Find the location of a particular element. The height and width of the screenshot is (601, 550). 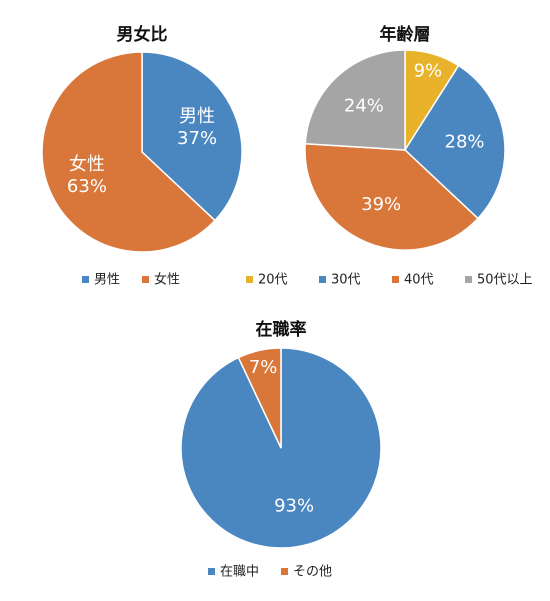

chart-title: 在職率 is located at coordinates (281, 329).